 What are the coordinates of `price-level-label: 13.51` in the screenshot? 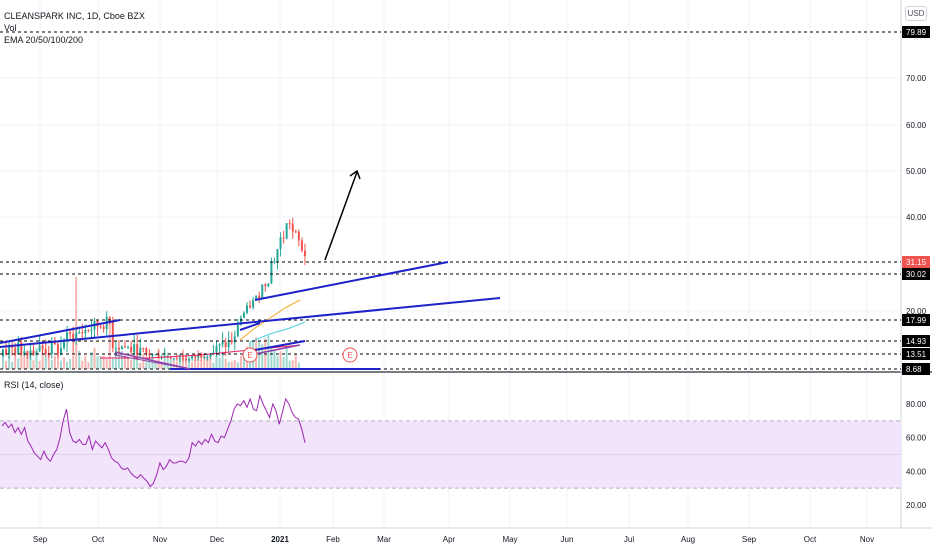 It's located at (916, 354).